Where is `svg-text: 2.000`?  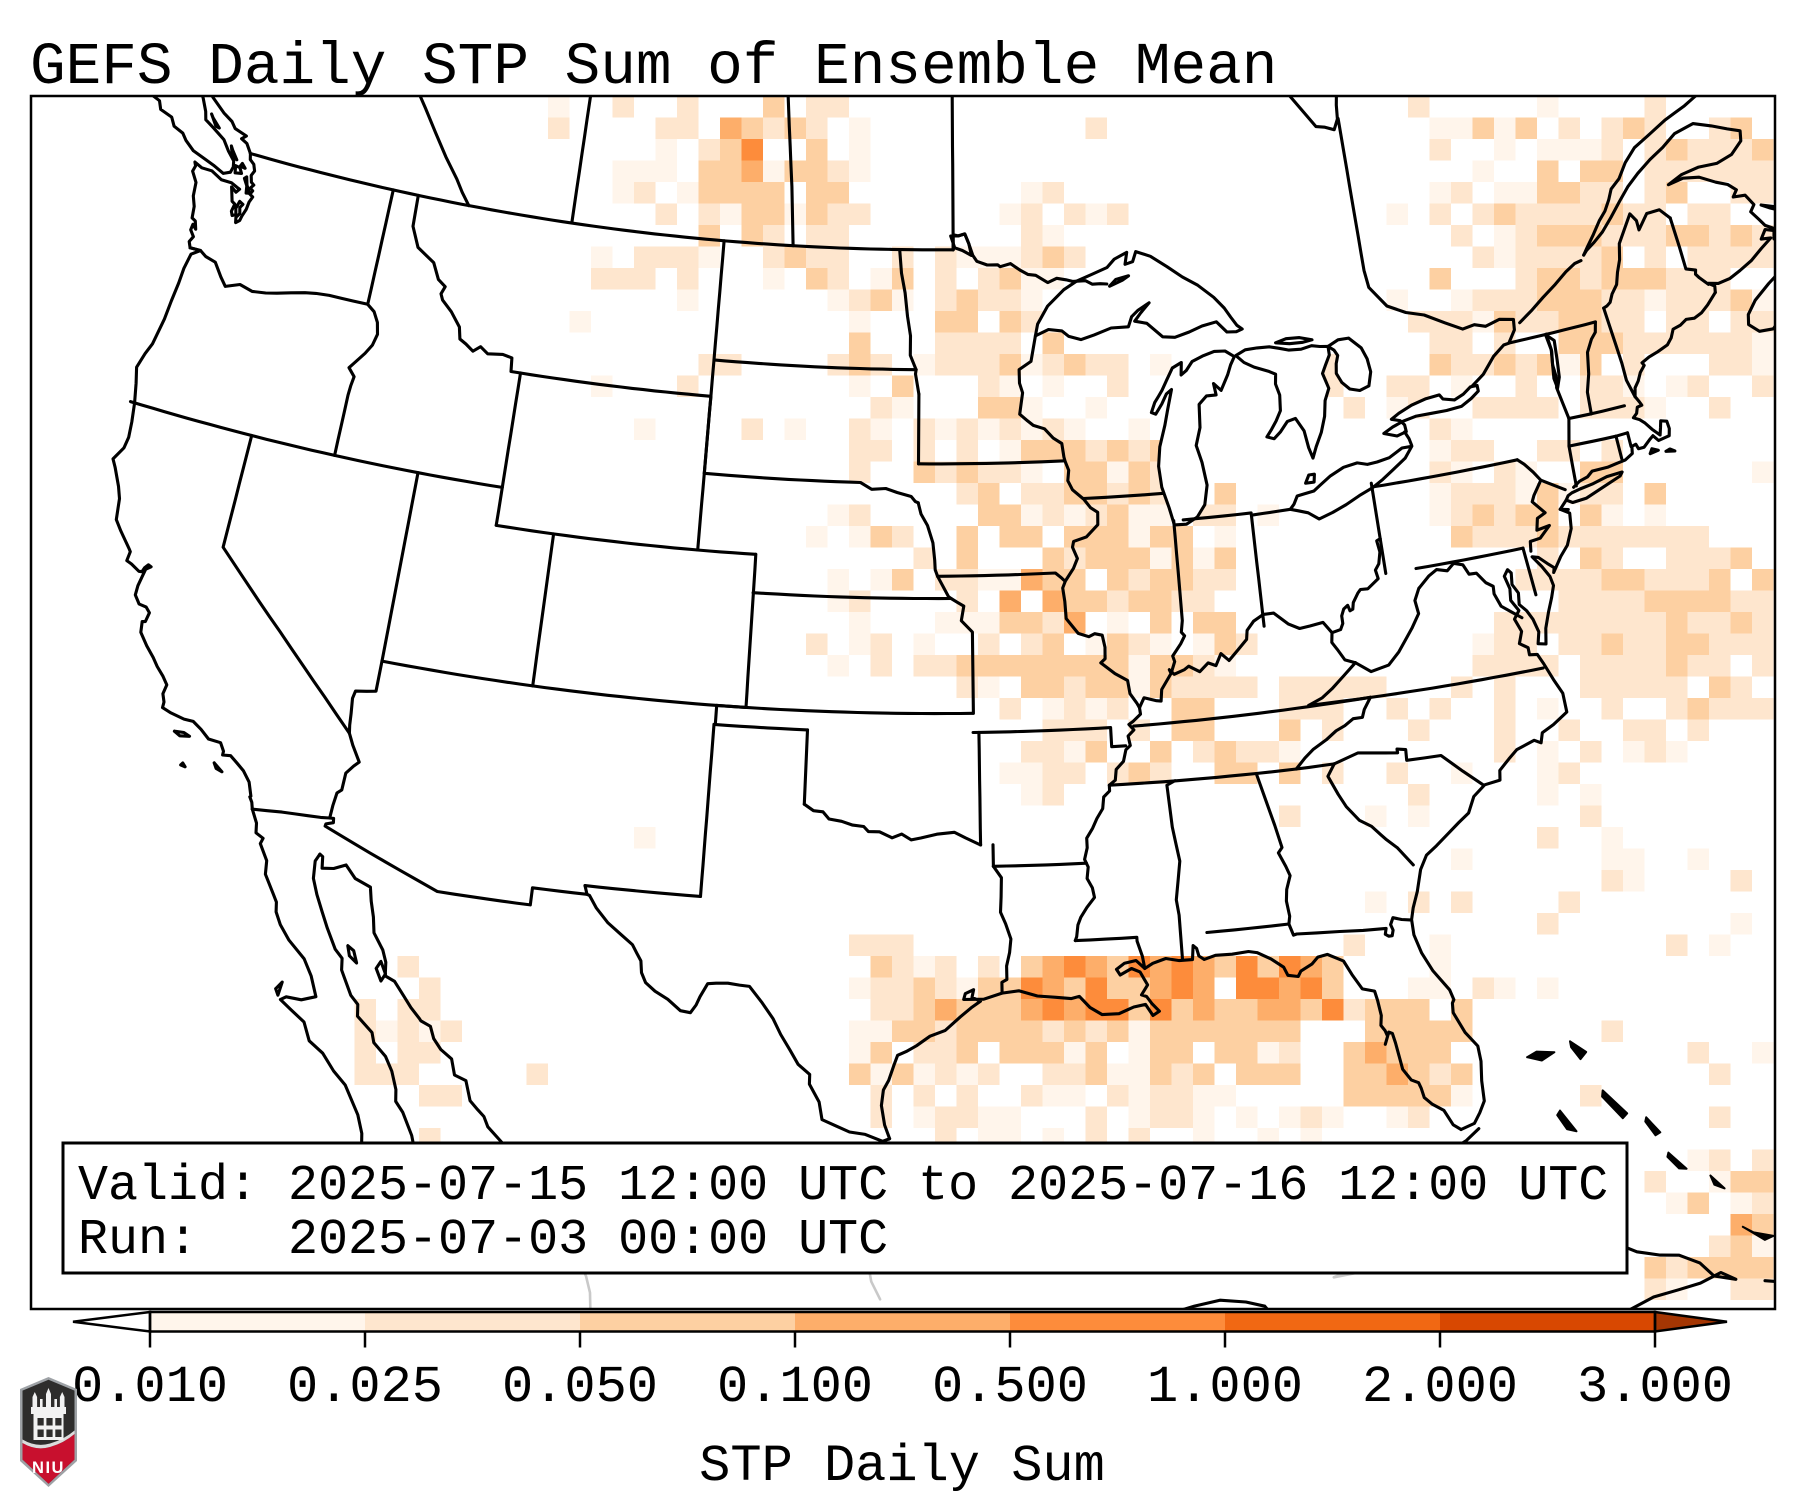 svg-text: 2.000 is located at coordinates (1440, 1387).